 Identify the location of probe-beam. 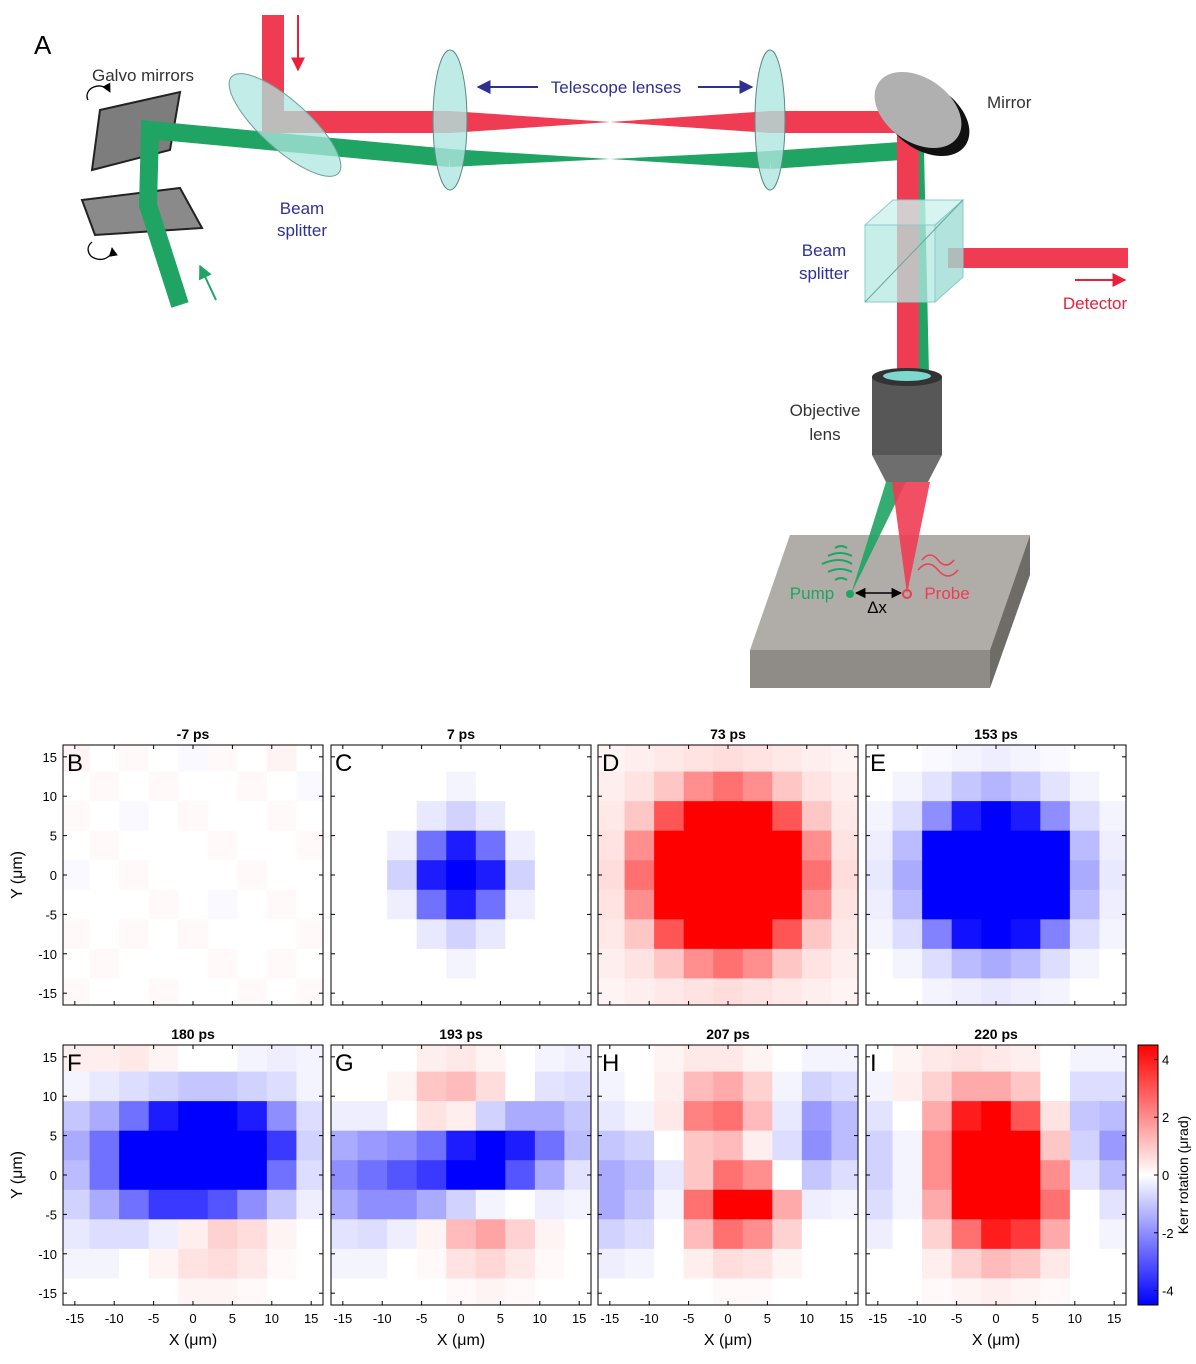
(610, 122).